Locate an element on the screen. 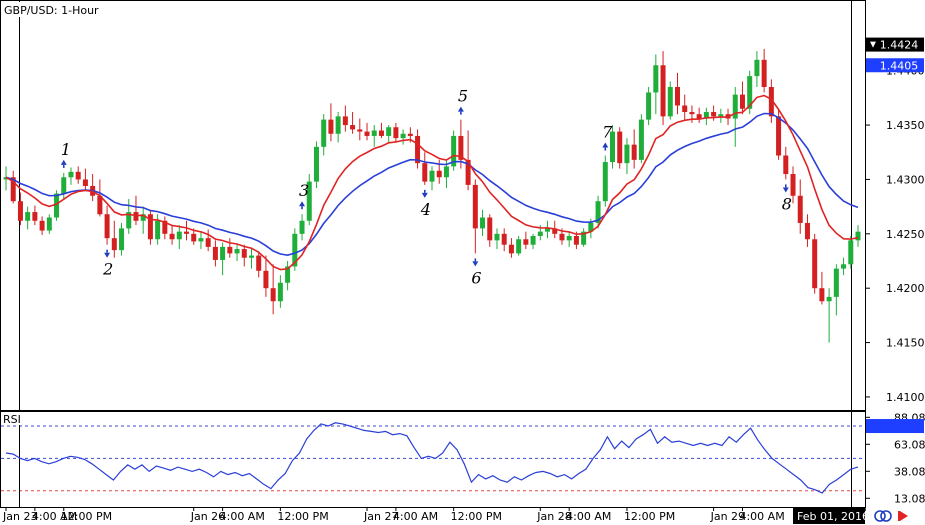  marker-label: 6 is located at coordinates (476, 277).